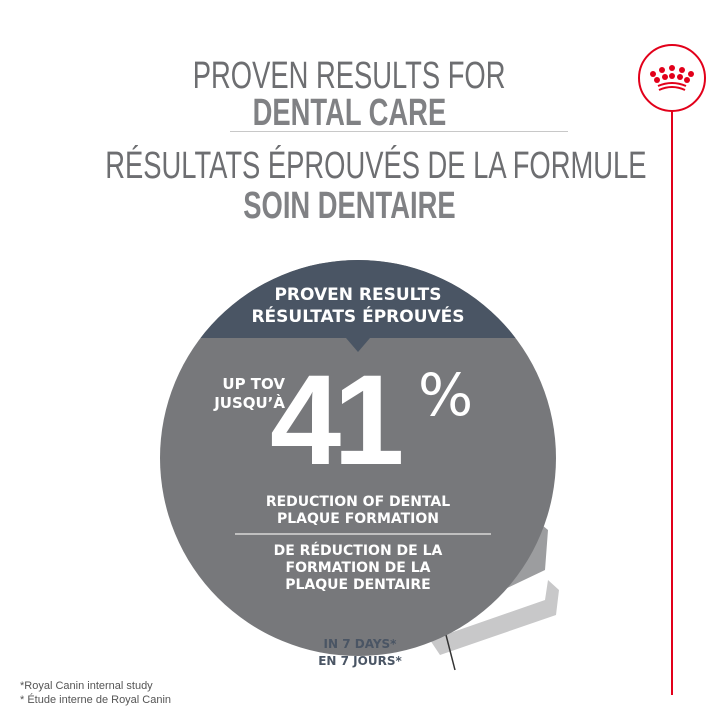  What do you see at coordinates (349, 113) in the screenshot?
I see `title-line-2: DENTAL CARE` at bounding box center [349, 113].